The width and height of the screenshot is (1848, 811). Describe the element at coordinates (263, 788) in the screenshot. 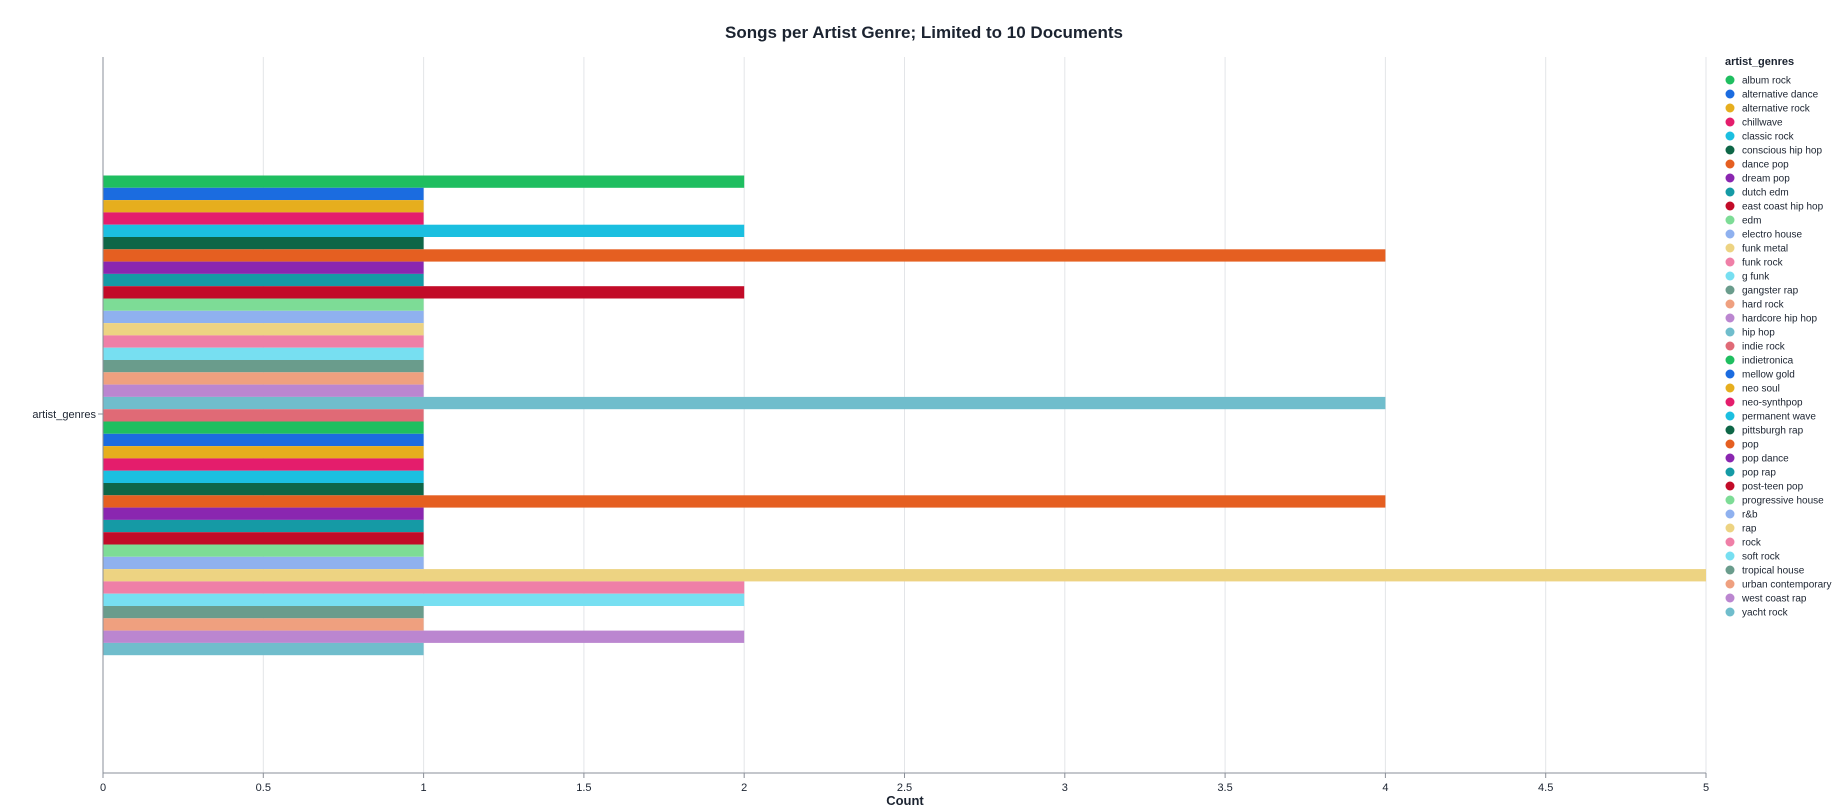

I see `x-tick-label: 0.5` at that location.